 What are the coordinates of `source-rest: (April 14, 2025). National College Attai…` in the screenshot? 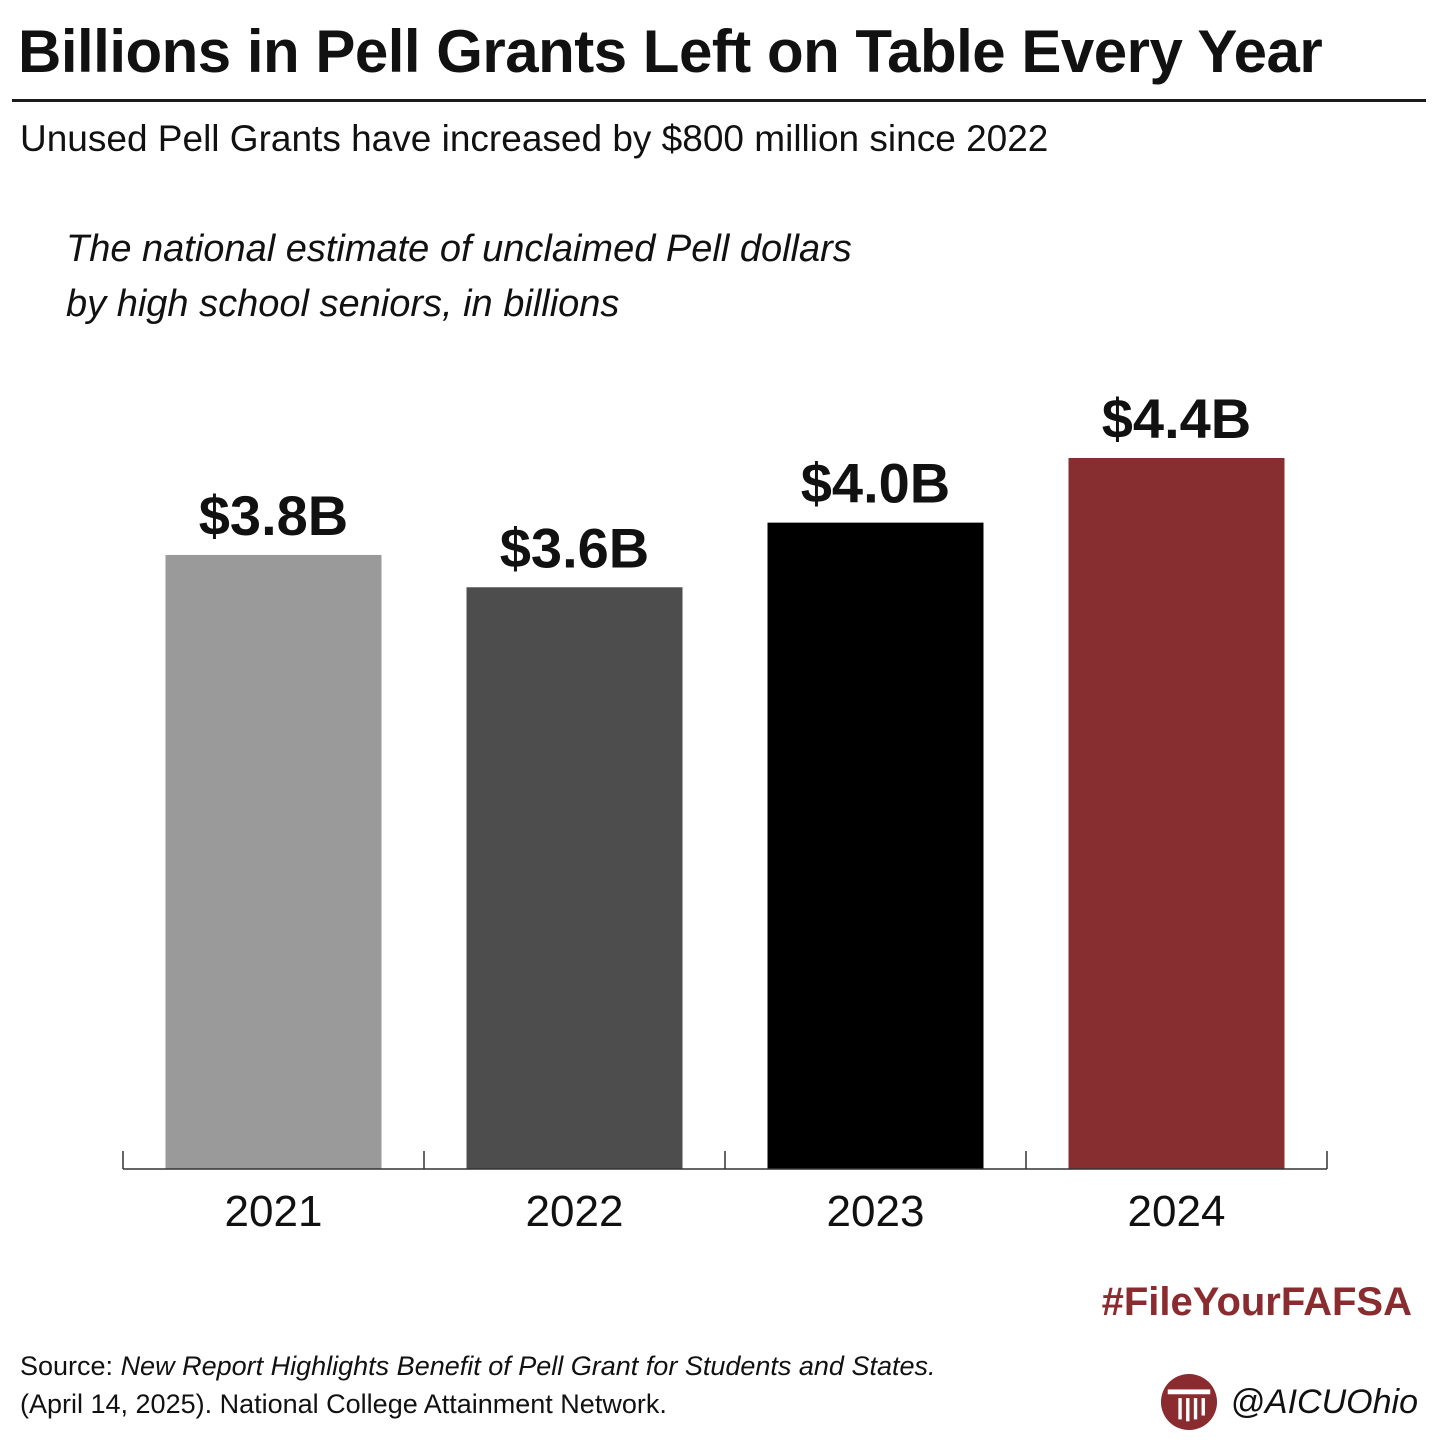 It's located at (343, 1404).